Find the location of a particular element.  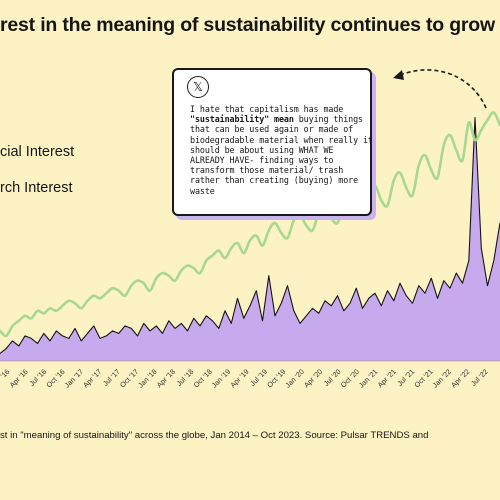

x-tick-label: Jan '18 is located at coordinates (147, 378).